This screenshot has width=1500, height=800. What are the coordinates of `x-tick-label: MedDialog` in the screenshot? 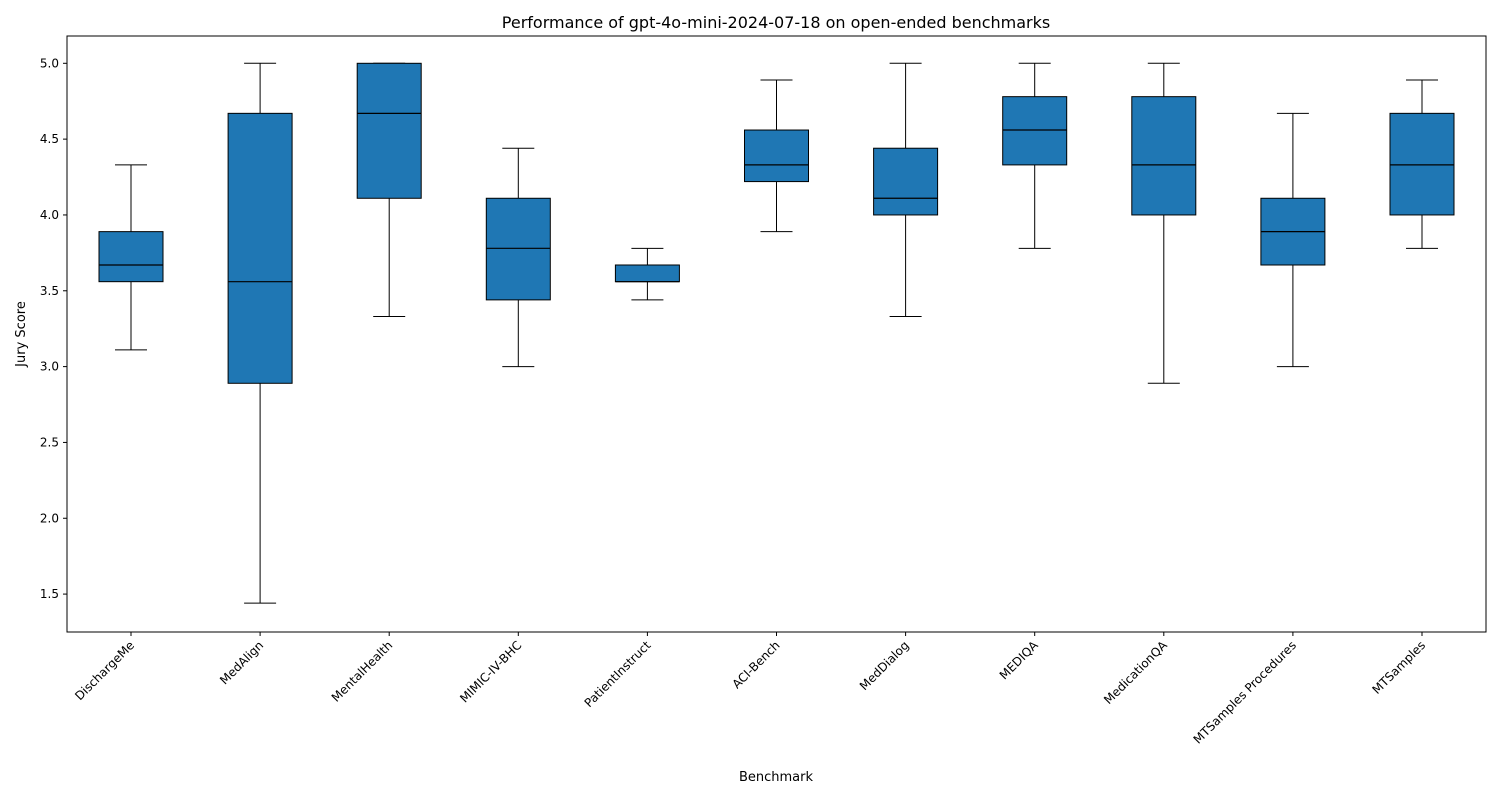 It's located at (884, 665).